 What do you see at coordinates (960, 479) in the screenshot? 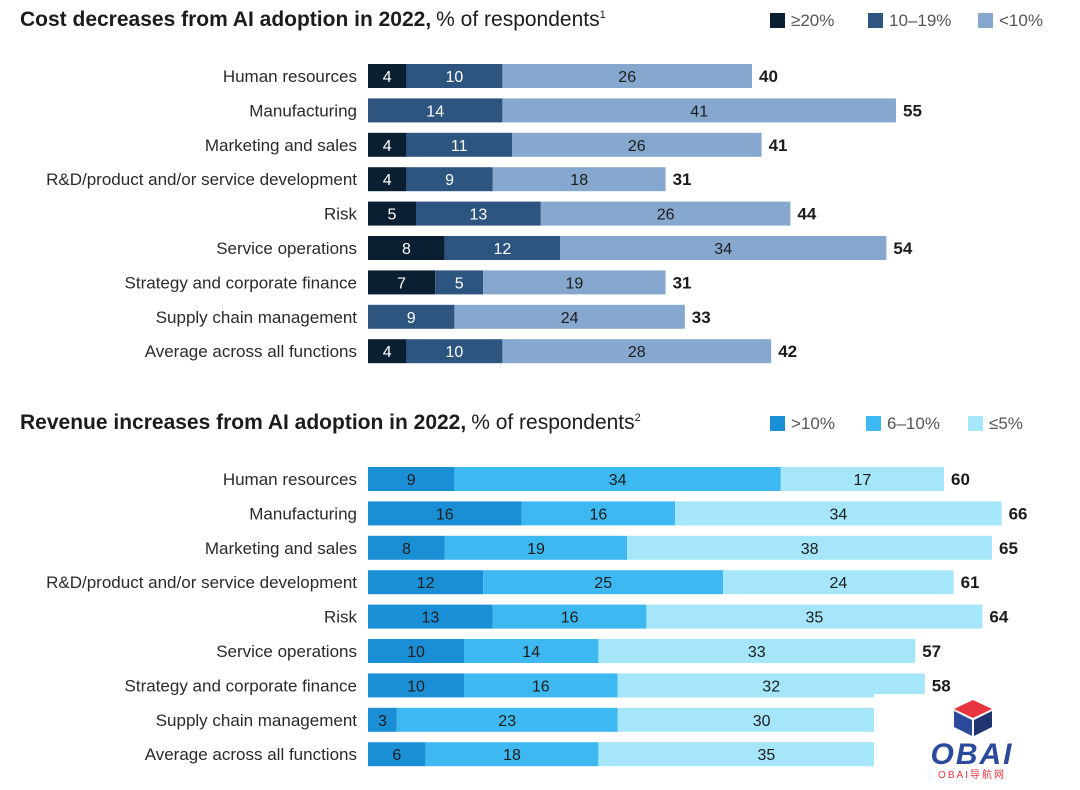
I see `total-value-label: 60` at bounding box center [960, 479].